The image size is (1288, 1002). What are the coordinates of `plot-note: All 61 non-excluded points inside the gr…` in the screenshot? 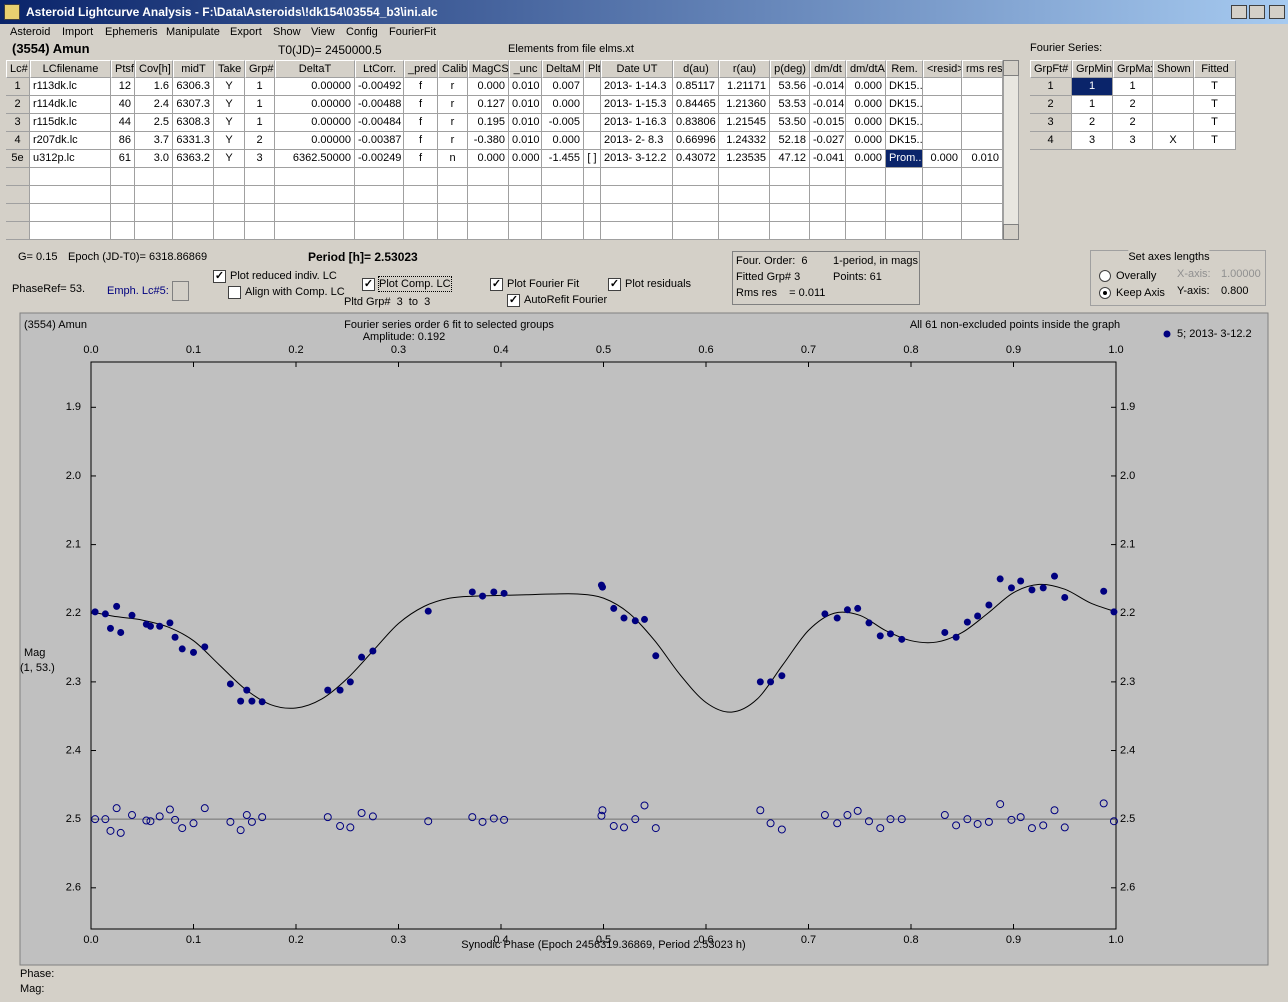 It's located at (1015, 325).